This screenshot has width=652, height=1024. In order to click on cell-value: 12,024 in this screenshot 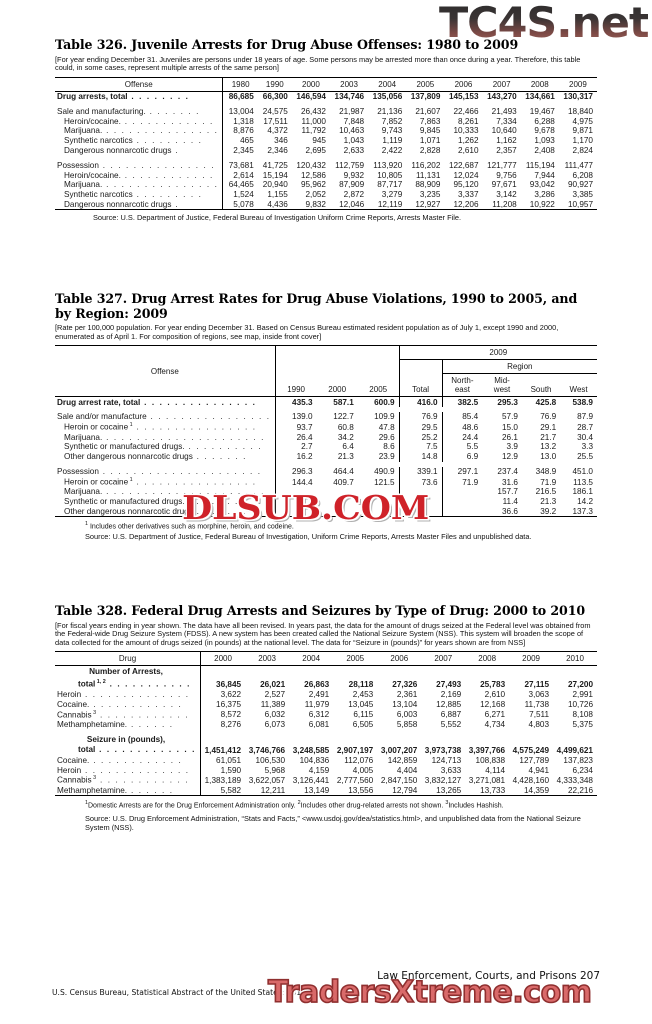, I will do `click(466, 175)`.